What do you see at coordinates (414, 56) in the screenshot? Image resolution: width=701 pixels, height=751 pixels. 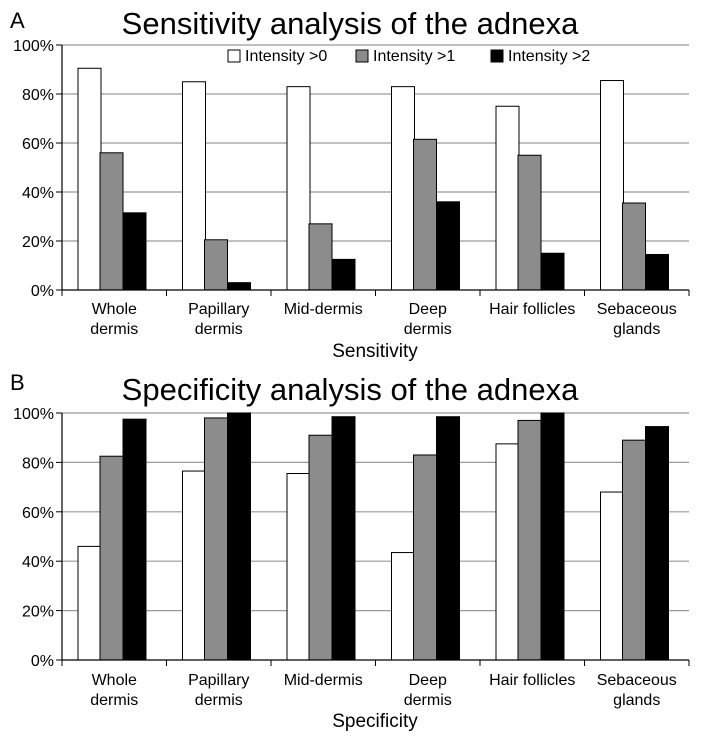 I see `legend-label: Intensity >1` at bounding box center [414, 56].